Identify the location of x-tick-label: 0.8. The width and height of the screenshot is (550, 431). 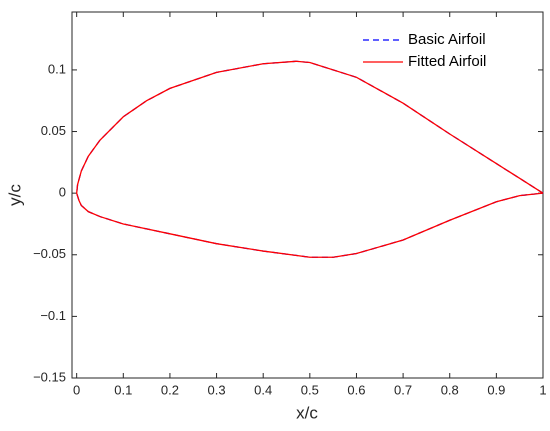
(450, 389).